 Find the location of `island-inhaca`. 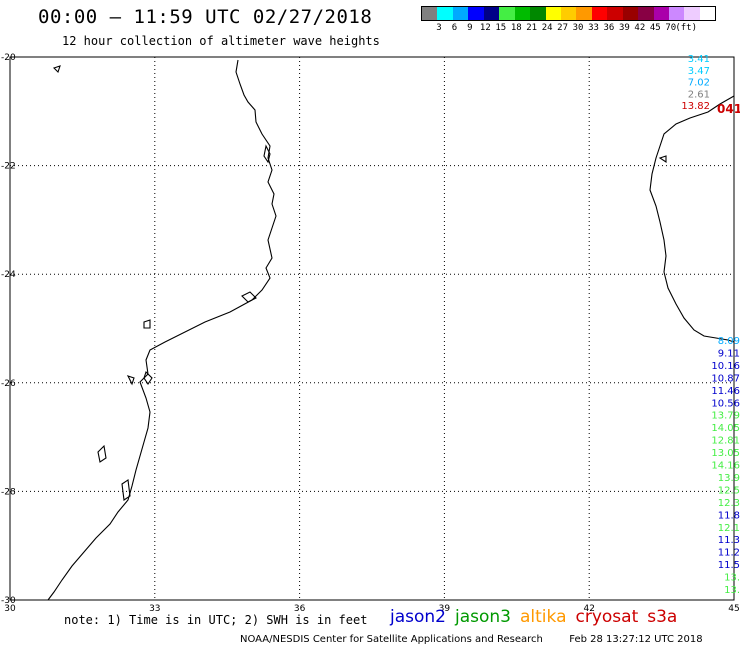

island-inhaca is located at coordinates (148, 377).